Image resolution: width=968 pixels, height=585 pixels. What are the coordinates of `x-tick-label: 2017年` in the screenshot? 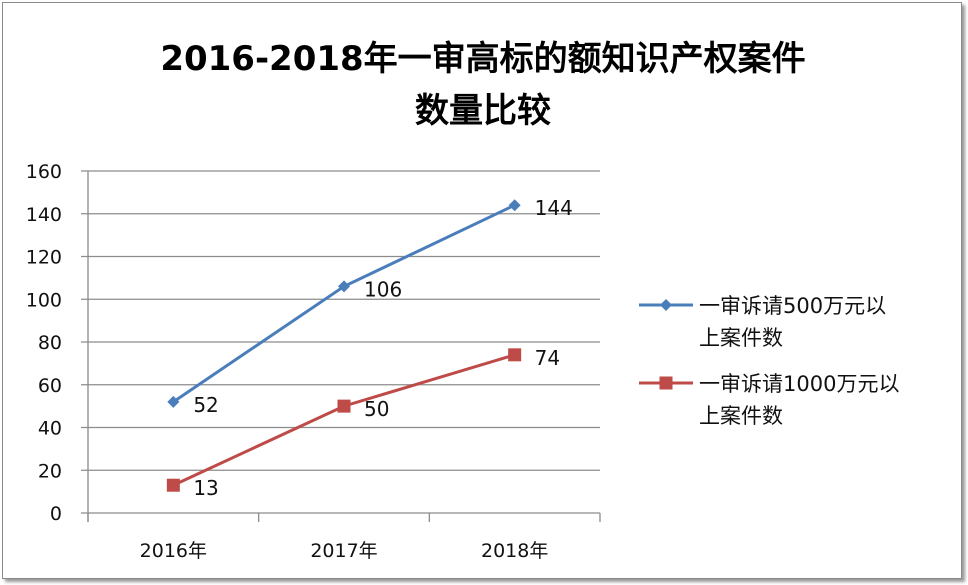 It's located at (343, 551).